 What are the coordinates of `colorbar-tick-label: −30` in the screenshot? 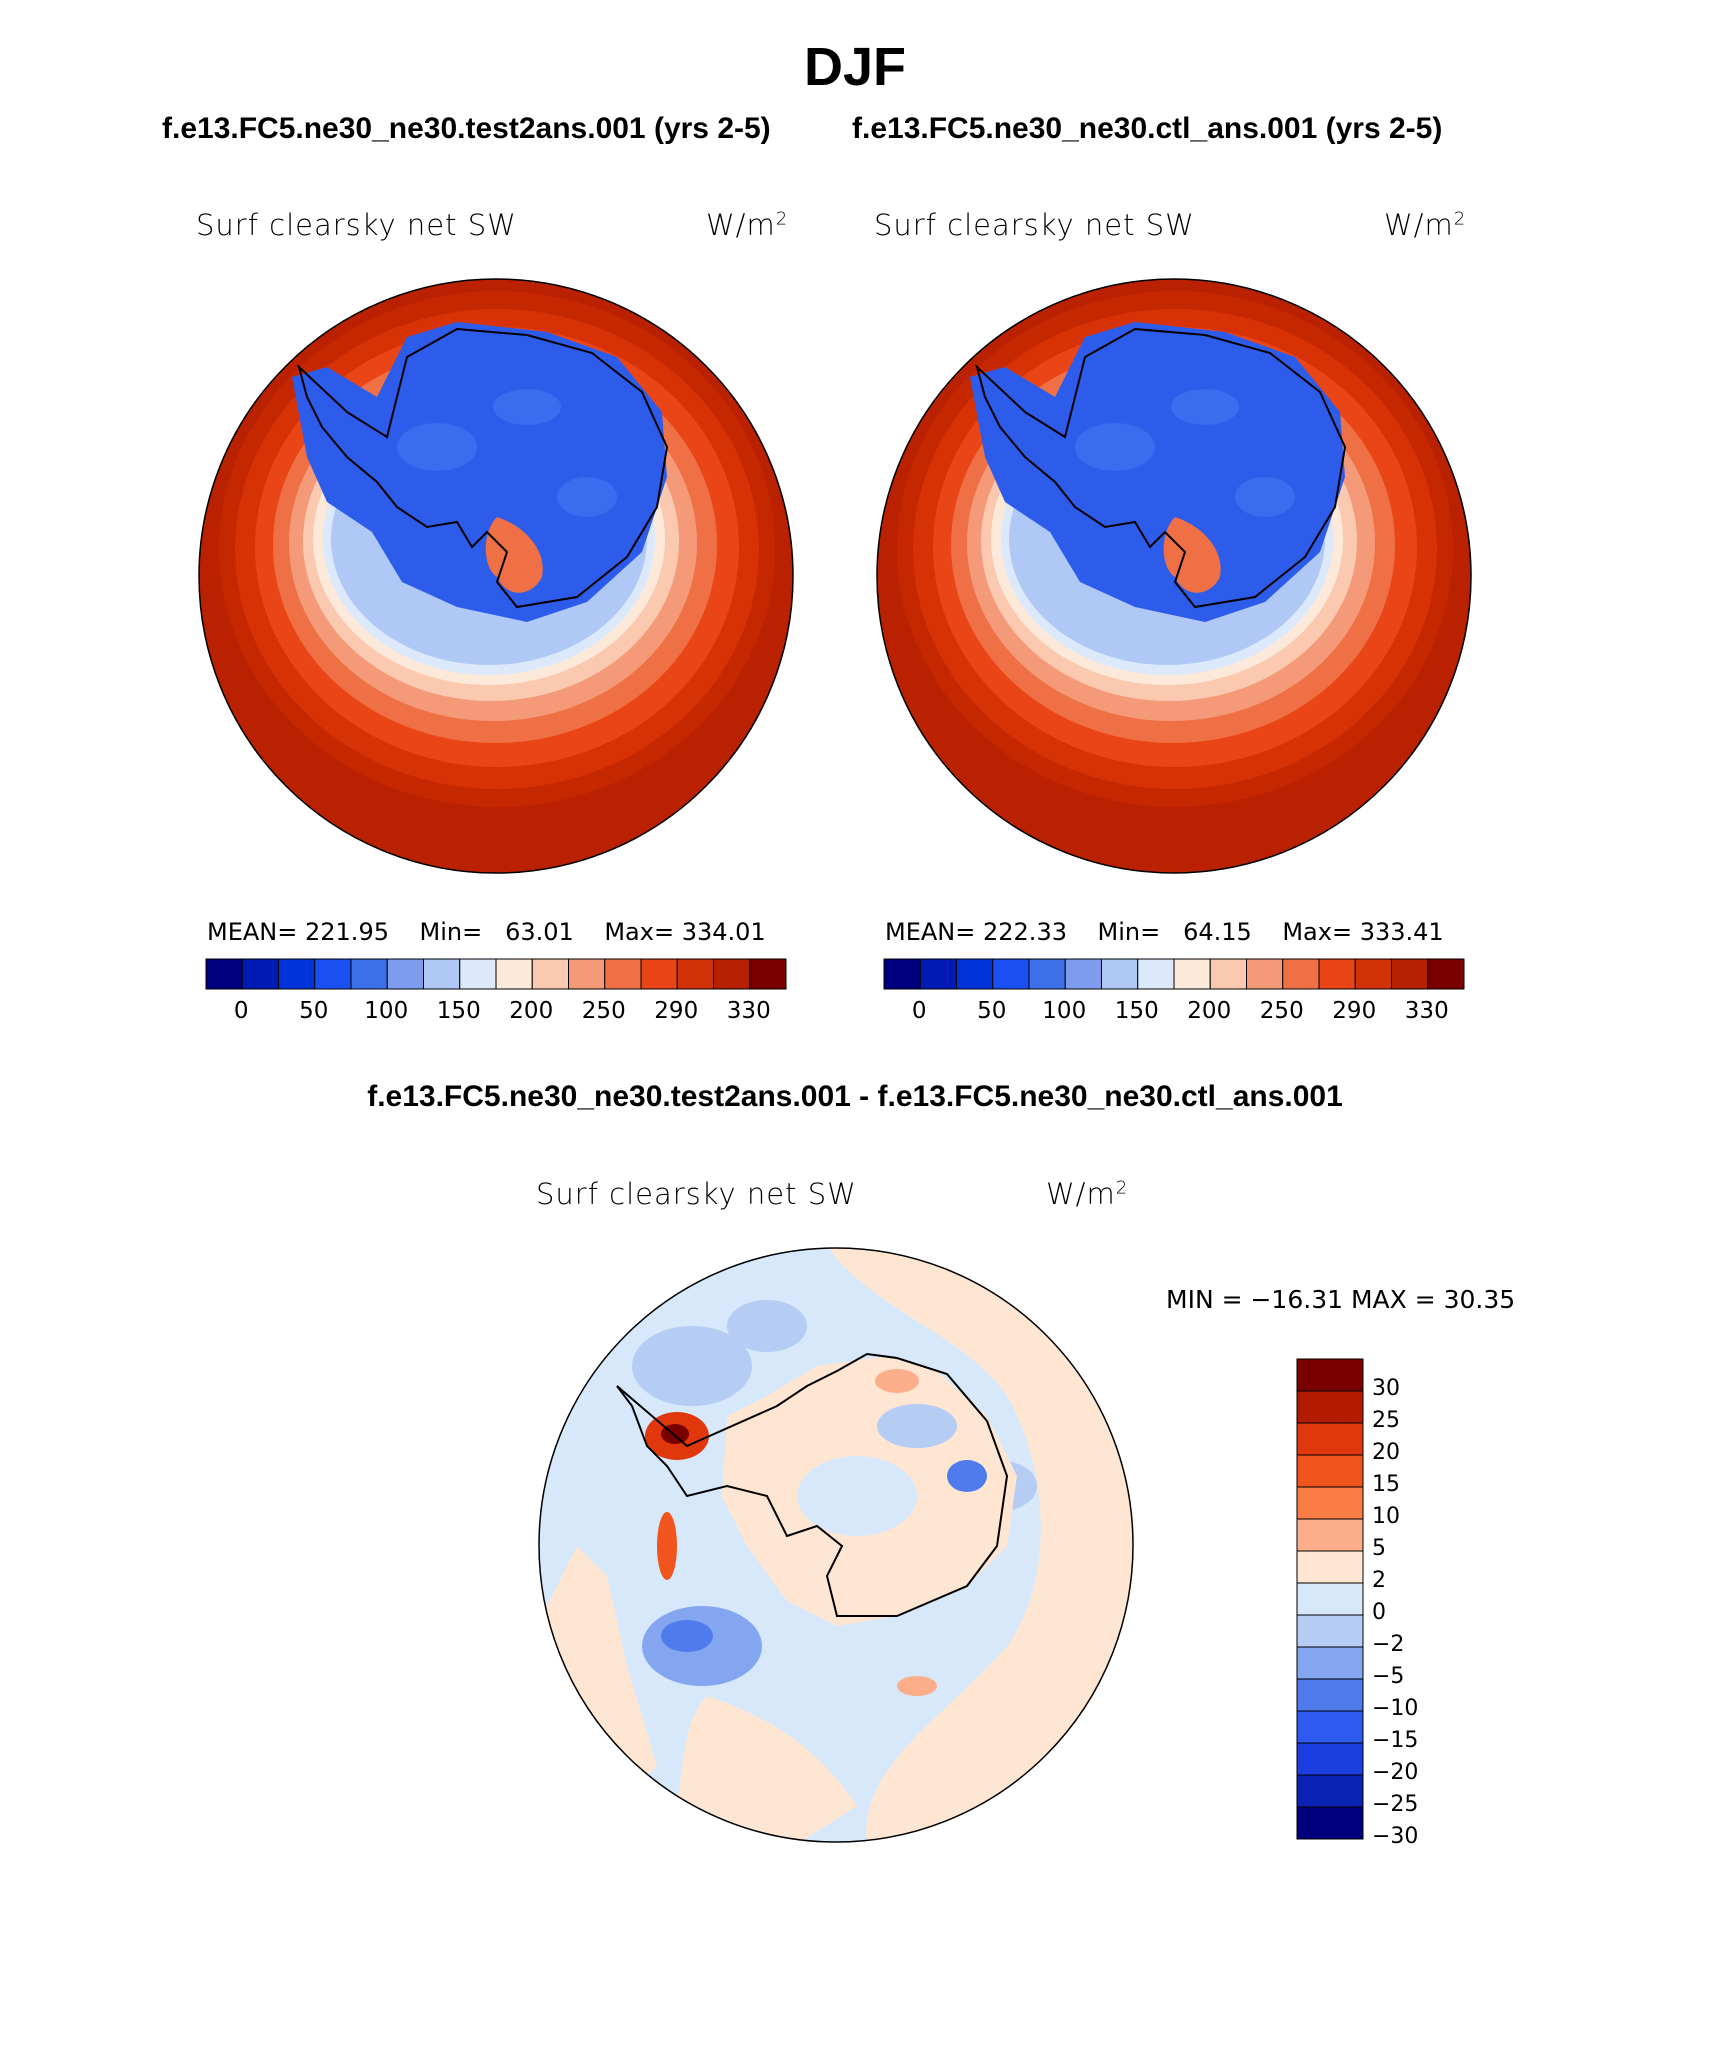 It's located at (1395, 1836).